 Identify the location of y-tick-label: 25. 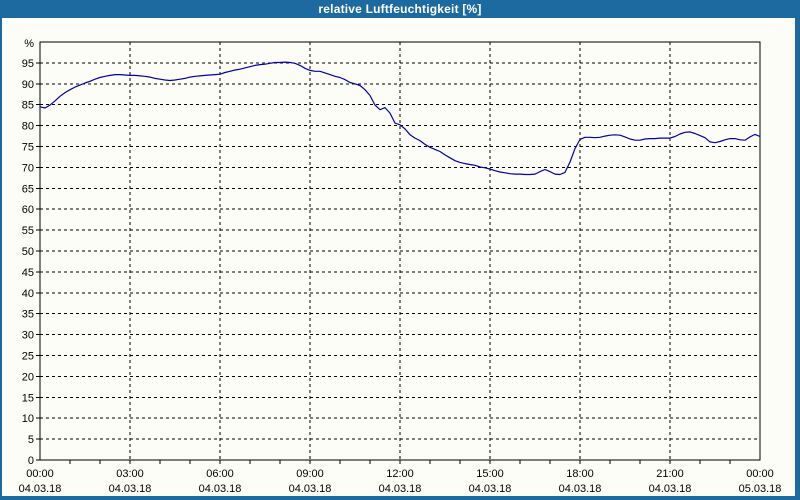
(28, 357).